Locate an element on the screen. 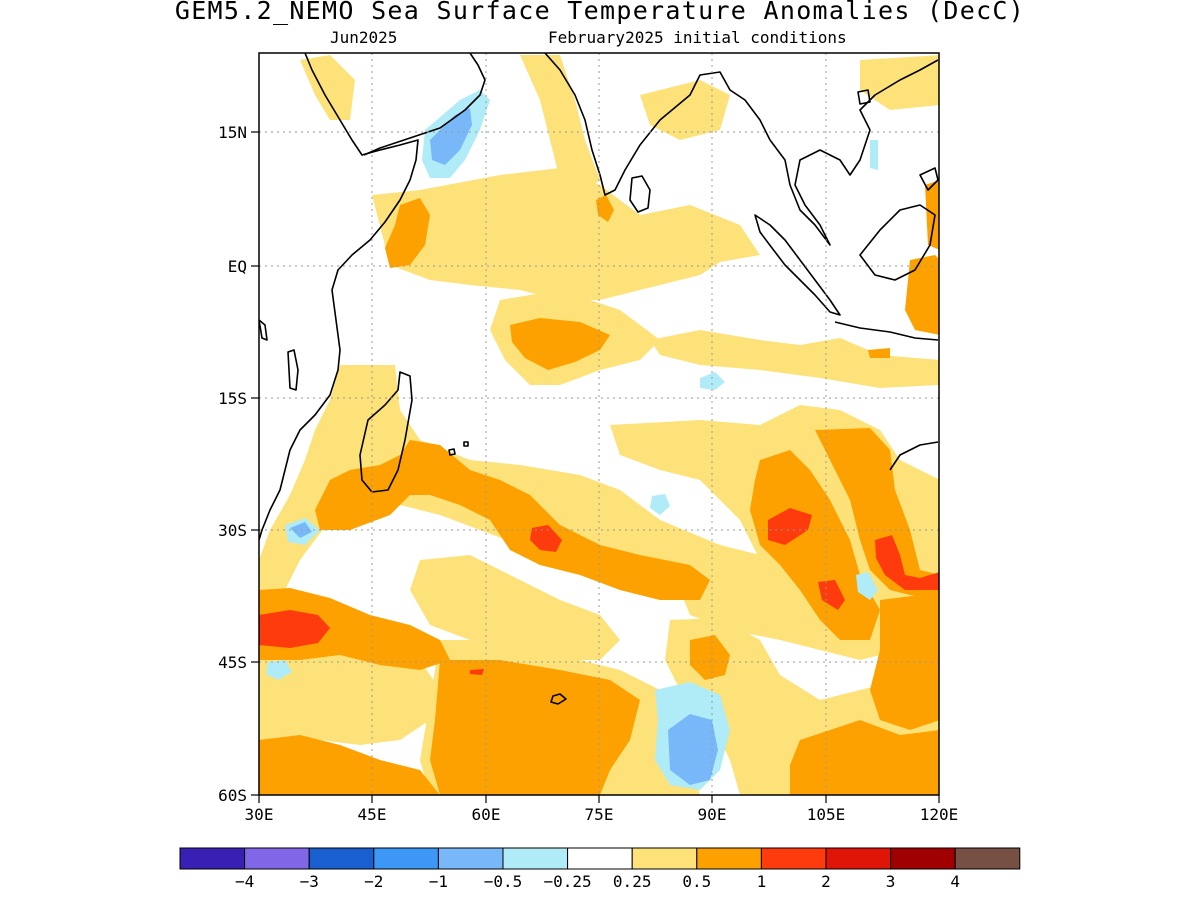  lat-label: EQ is located at coordinates (237, 266).